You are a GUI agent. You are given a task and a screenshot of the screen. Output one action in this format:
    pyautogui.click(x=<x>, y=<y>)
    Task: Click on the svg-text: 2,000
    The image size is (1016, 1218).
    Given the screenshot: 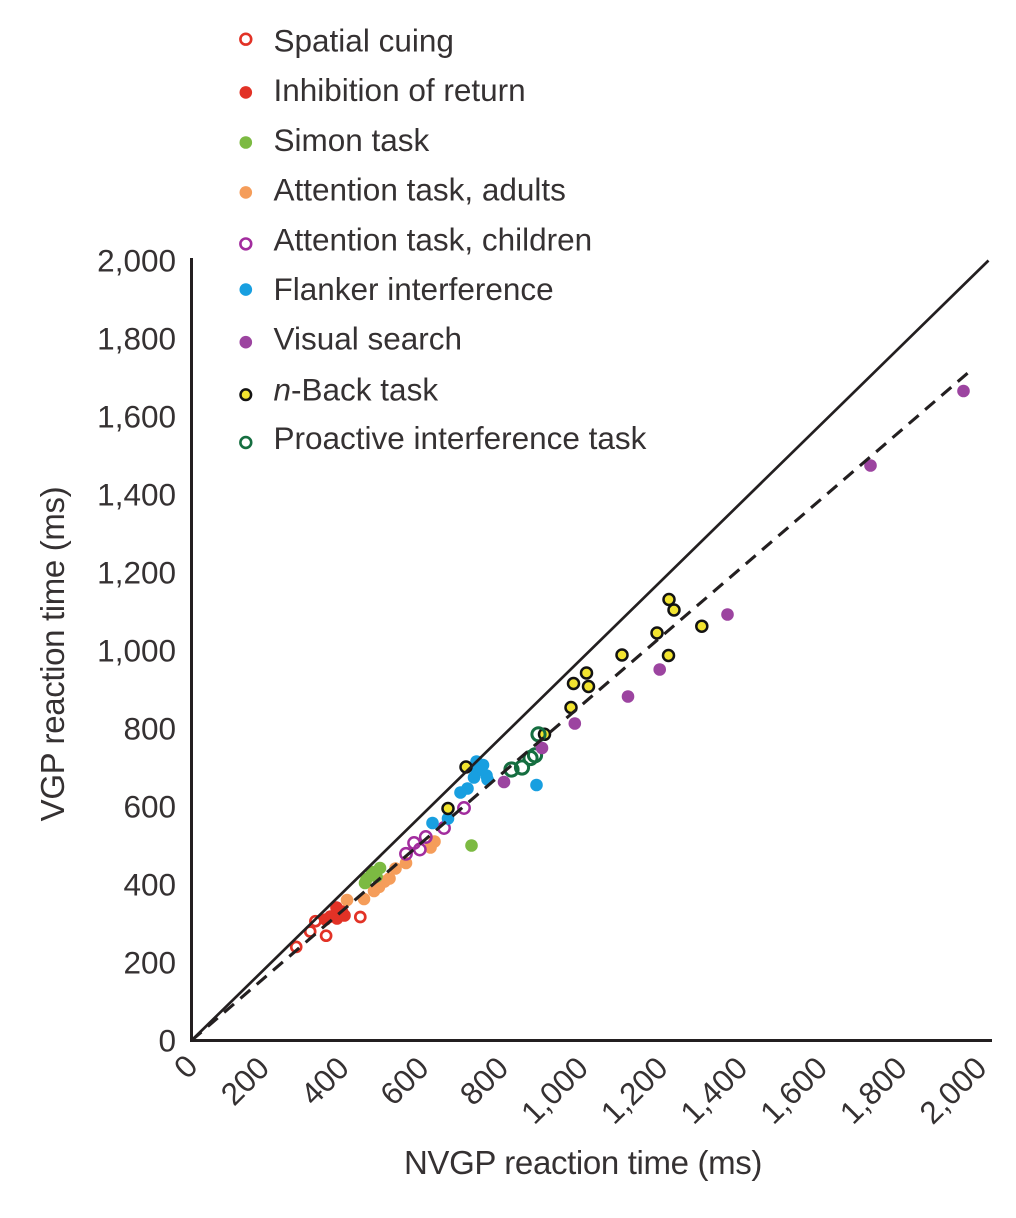 What is the action you would take?
    pyautogui.click(x=136, y=260)
    